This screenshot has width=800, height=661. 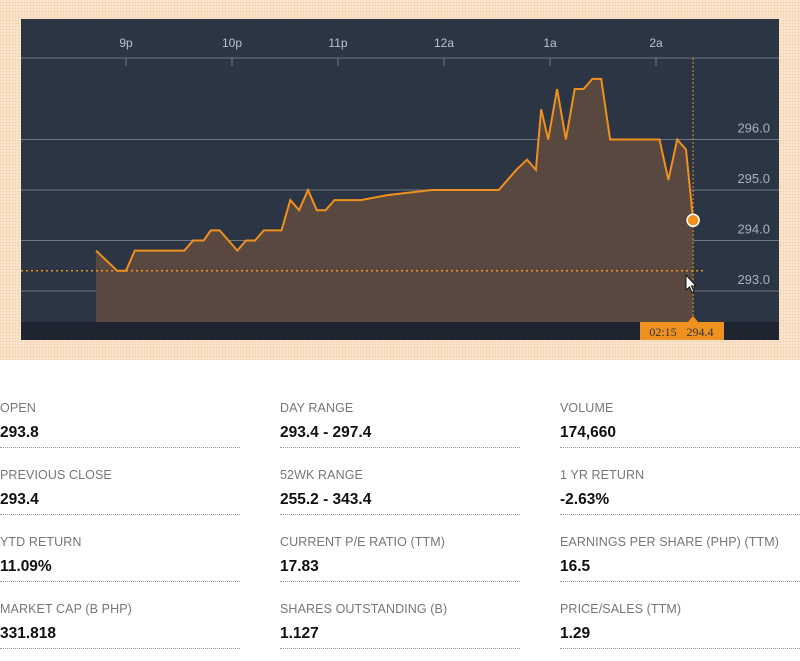 I want to click on stat-label: YTD RETURN, so click(x=41, y=542).